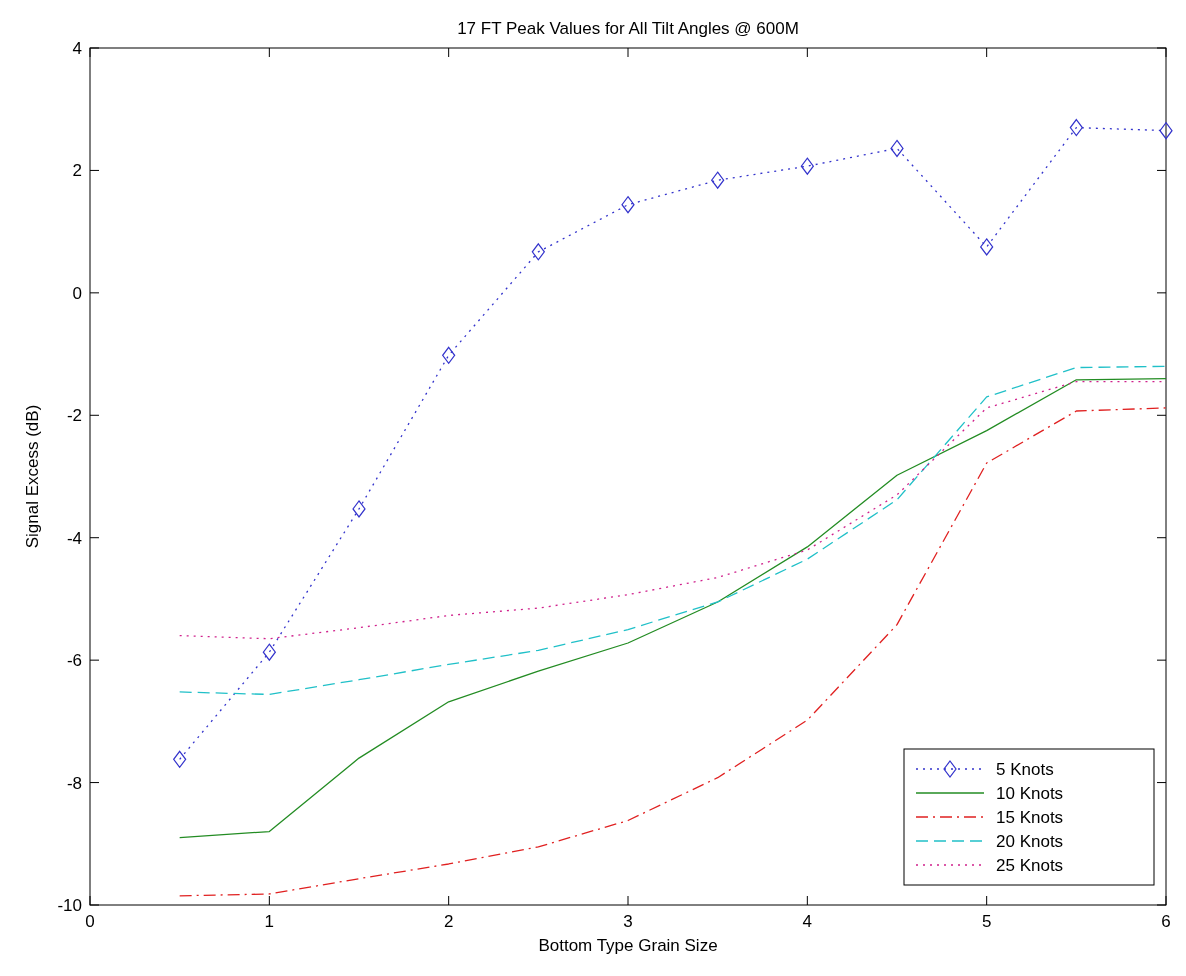 The image size is (1186, 976). What do you see at coordinates (628, 945) in the screenshot?
I see `x-axis-title: Bottom Type Grain Size` at bounding box center [628, 945].